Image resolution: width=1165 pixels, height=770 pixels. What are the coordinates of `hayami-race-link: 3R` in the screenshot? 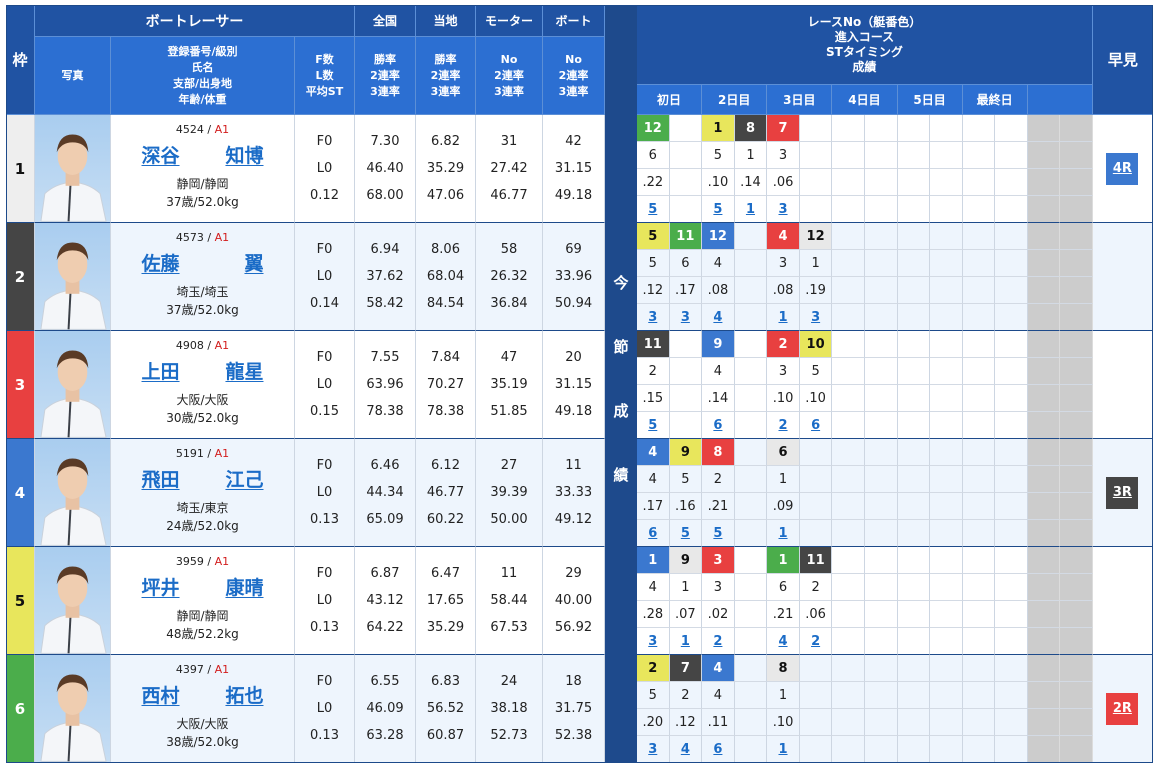 It's located at (1122, 492).